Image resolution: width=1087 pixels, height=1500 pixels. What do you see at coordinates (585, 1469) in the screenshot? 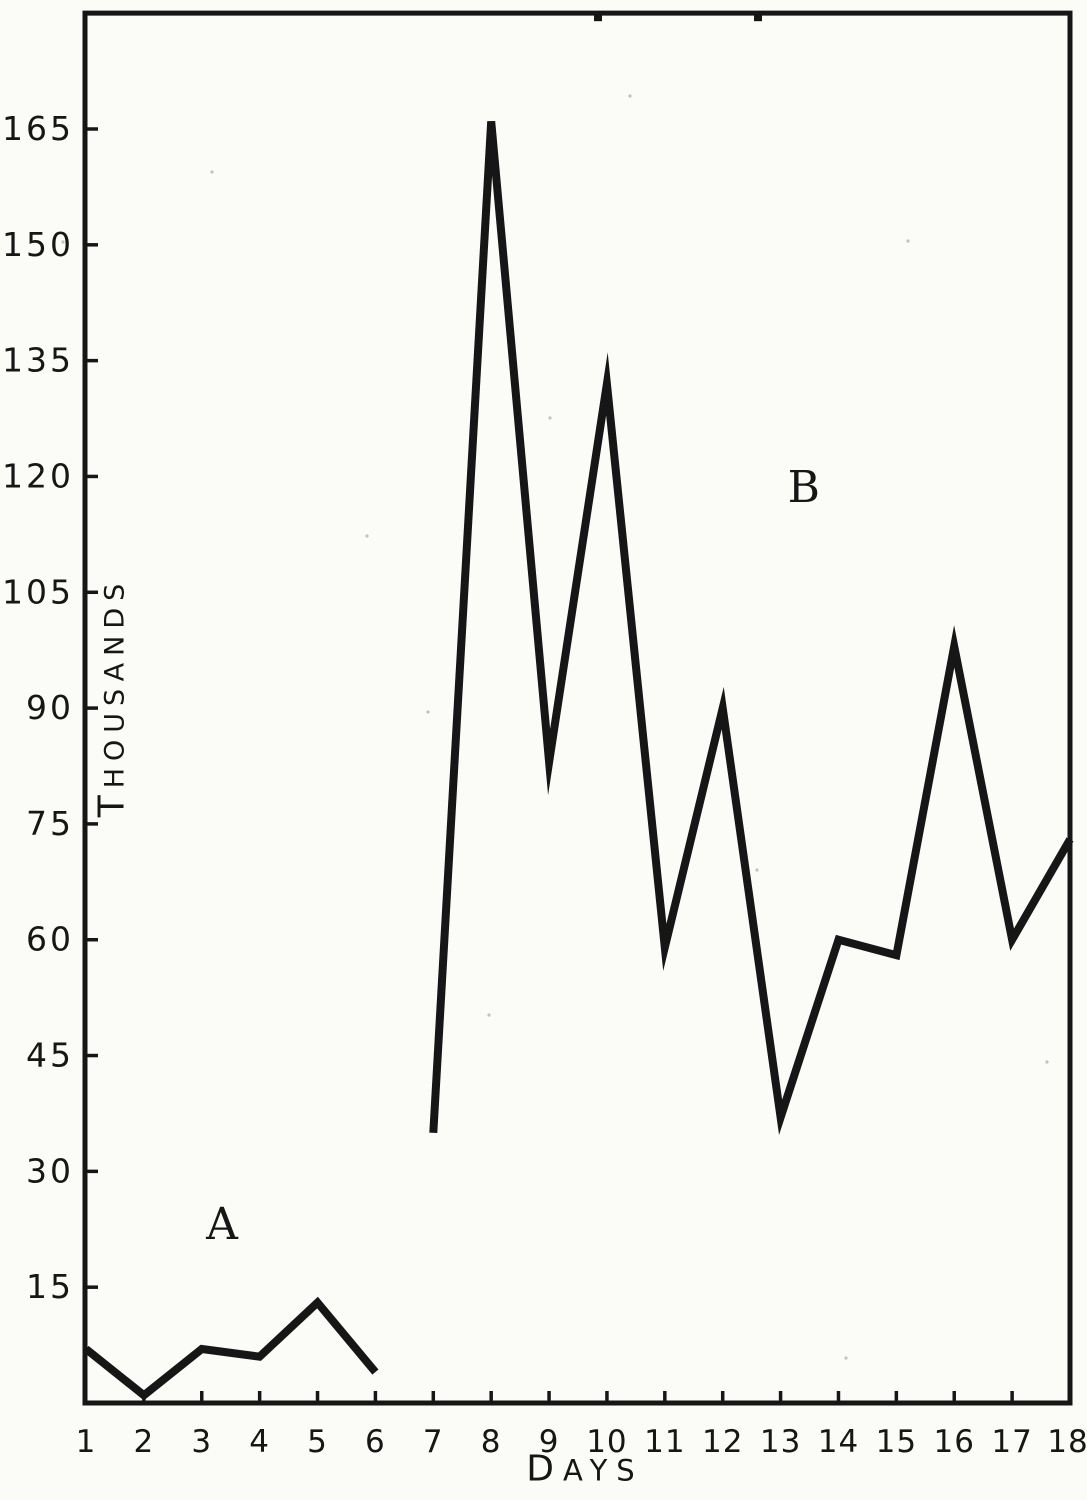
I see `x-axis-title: DAYS` at bounding box center [585, 1469].